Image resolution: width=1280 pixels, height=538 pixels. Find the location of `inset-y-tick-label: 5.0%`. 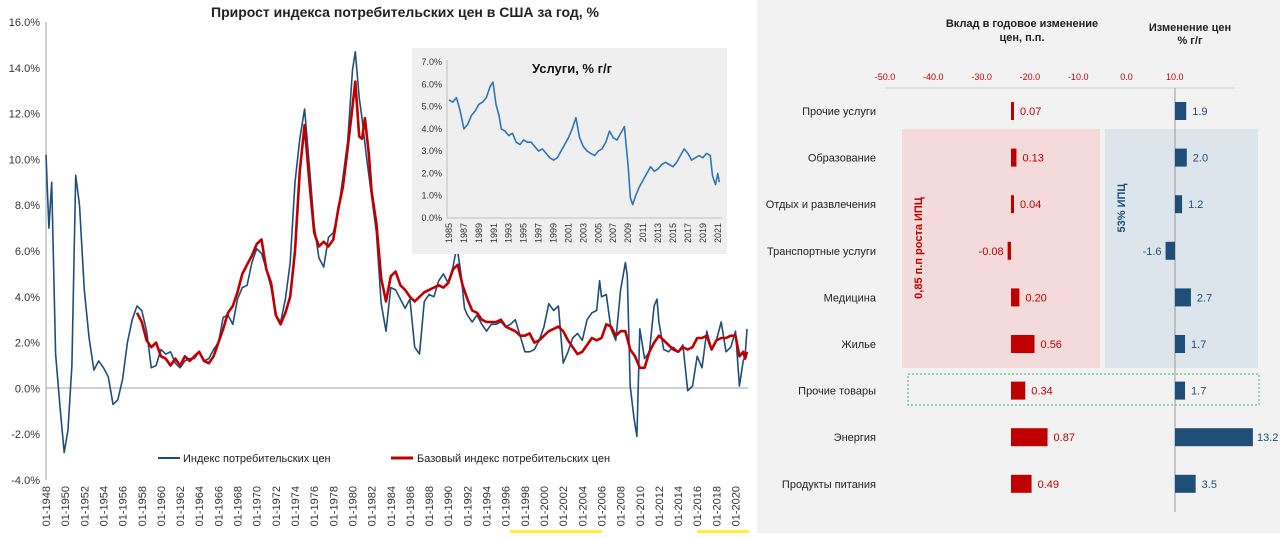

inset-y-tick-label: 5.0% is located at coordinates (431, 107).